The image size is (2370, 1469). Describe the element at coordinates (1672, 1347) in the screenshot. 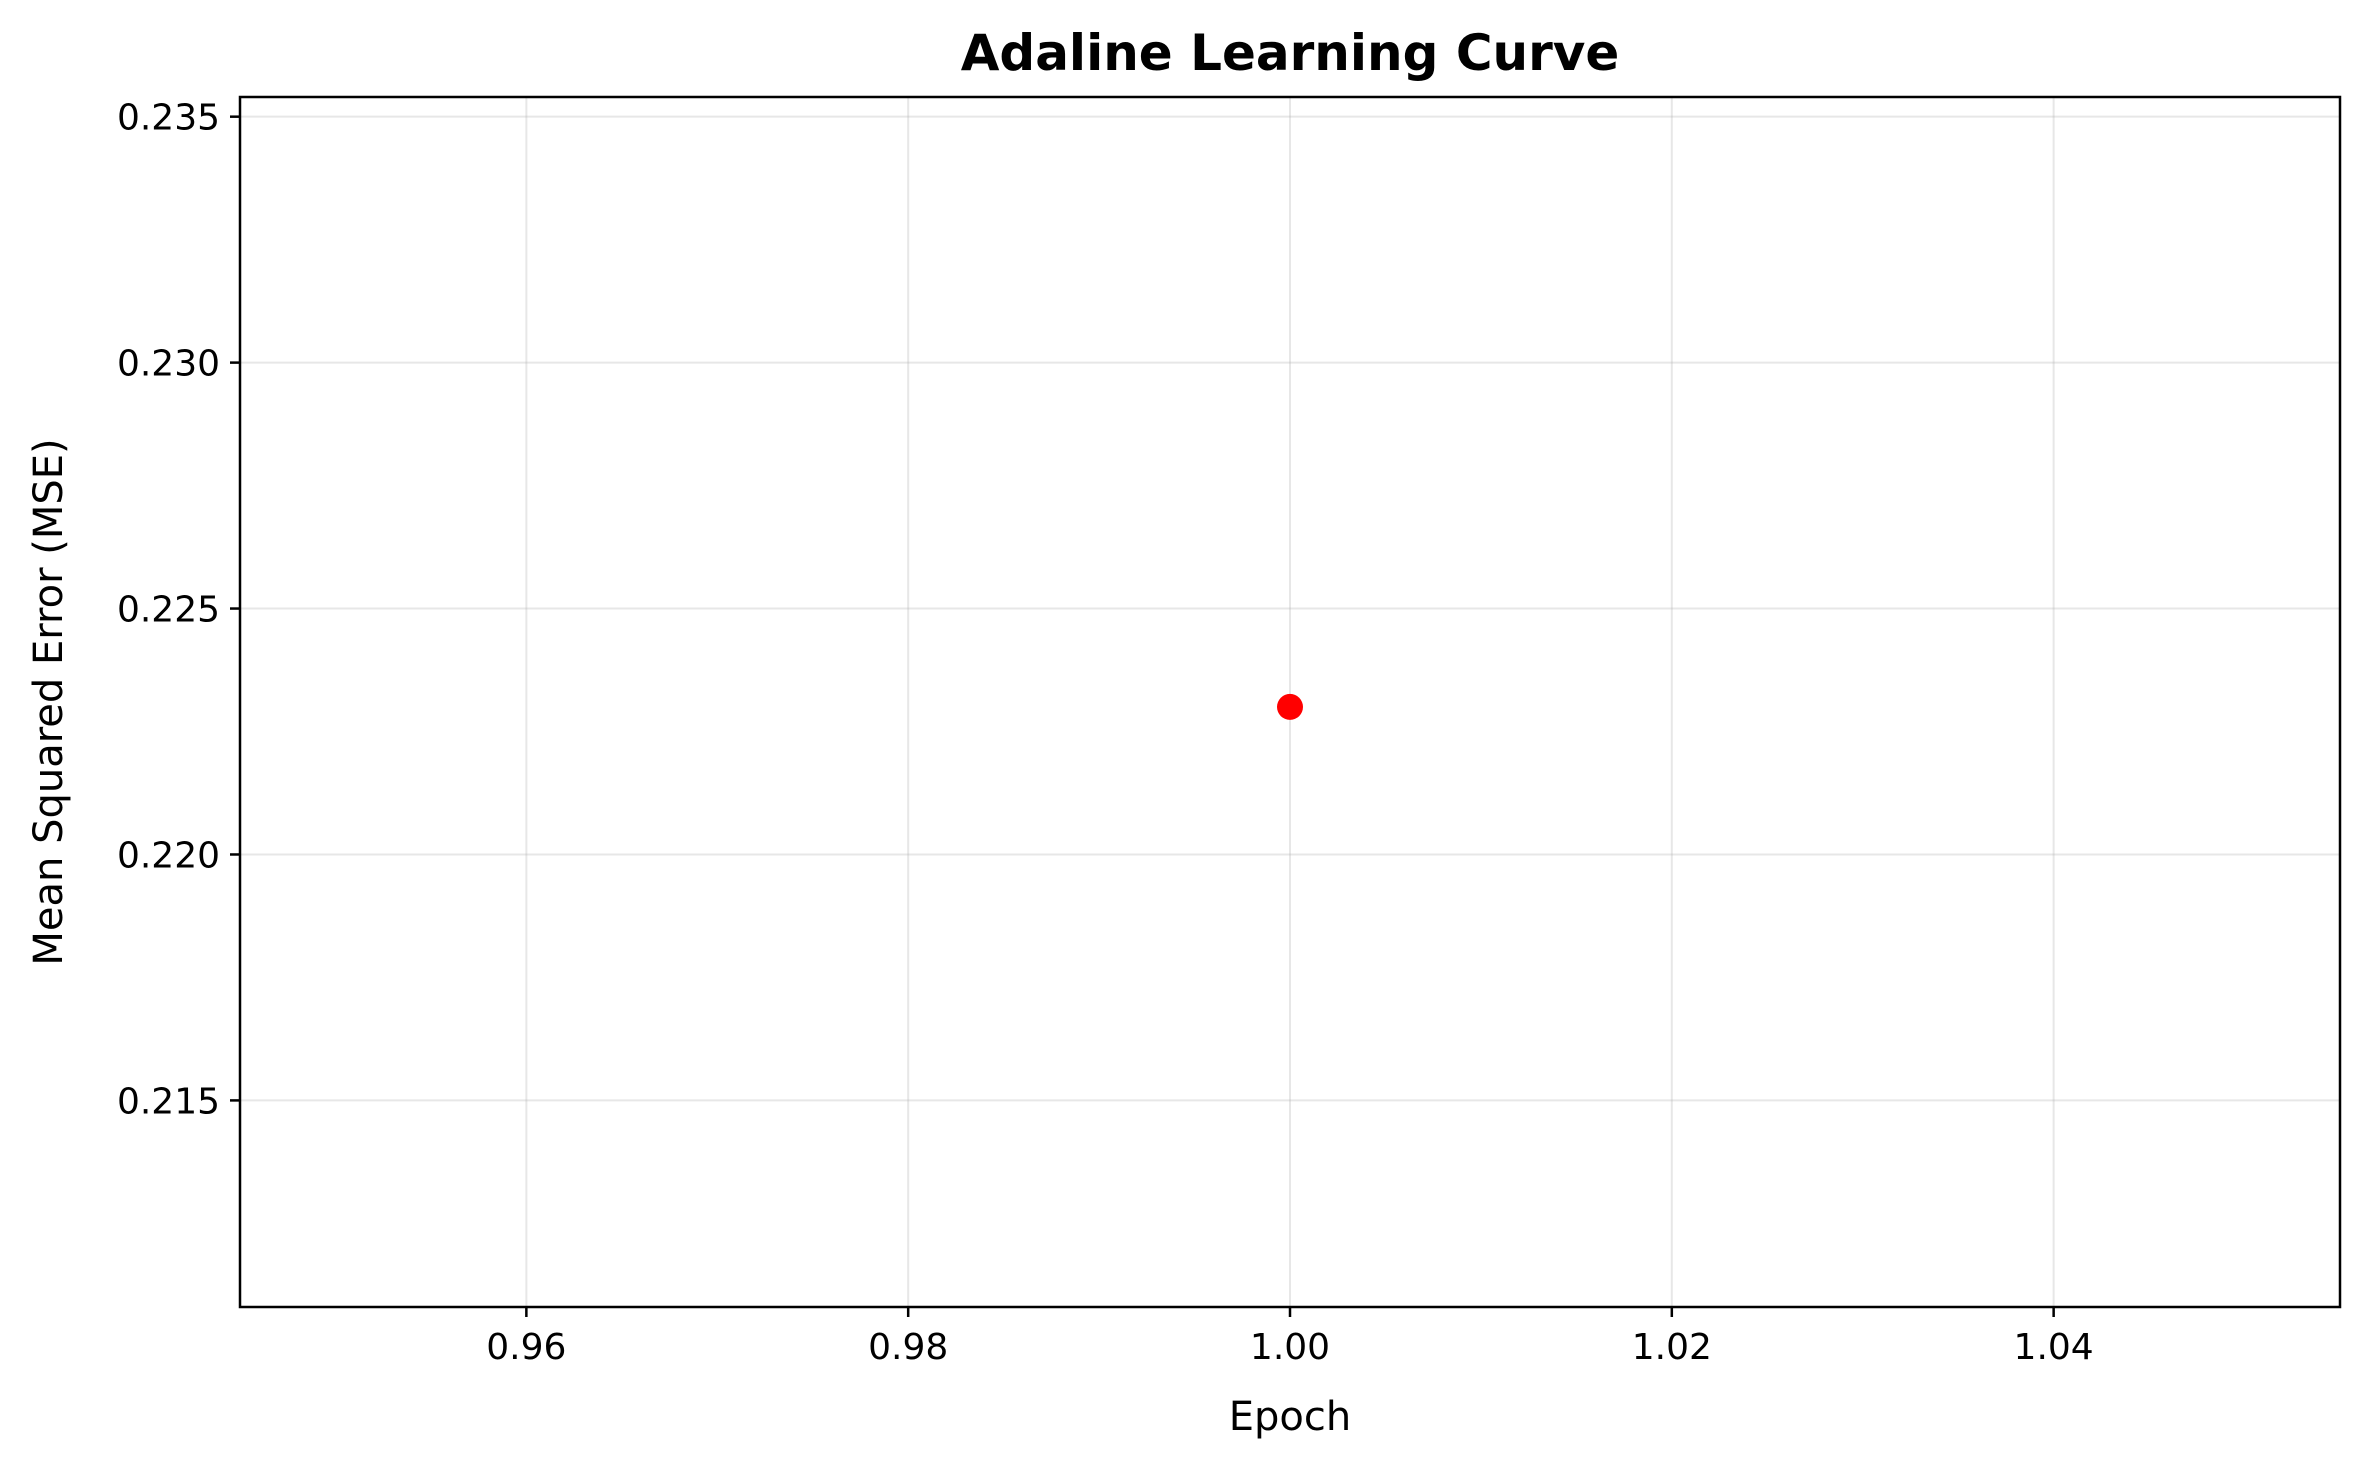

I see `x-tick-label: 1.02` at that location.